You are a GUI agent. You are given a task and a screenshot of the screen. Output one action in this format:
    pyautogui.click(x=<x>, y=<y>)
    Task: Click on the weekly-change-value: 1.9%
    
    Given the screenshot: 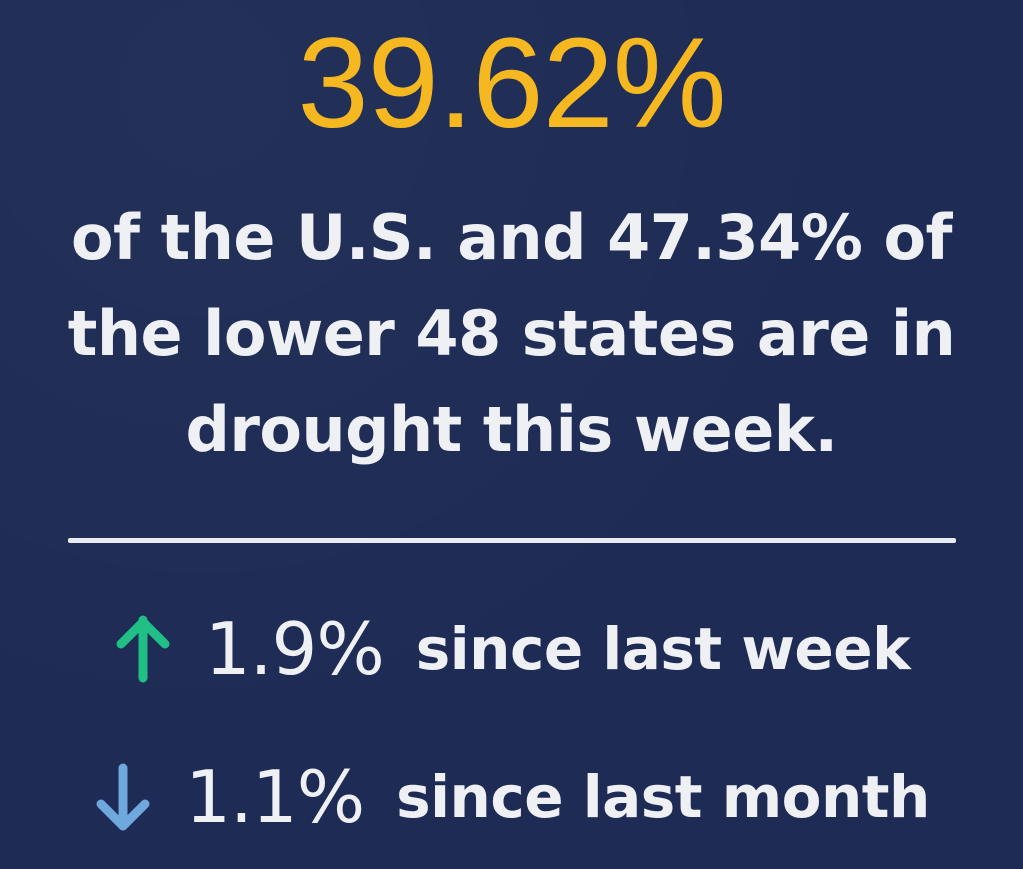 What is the action you would take?
    pyautogui.click(x=294, y=649)
    